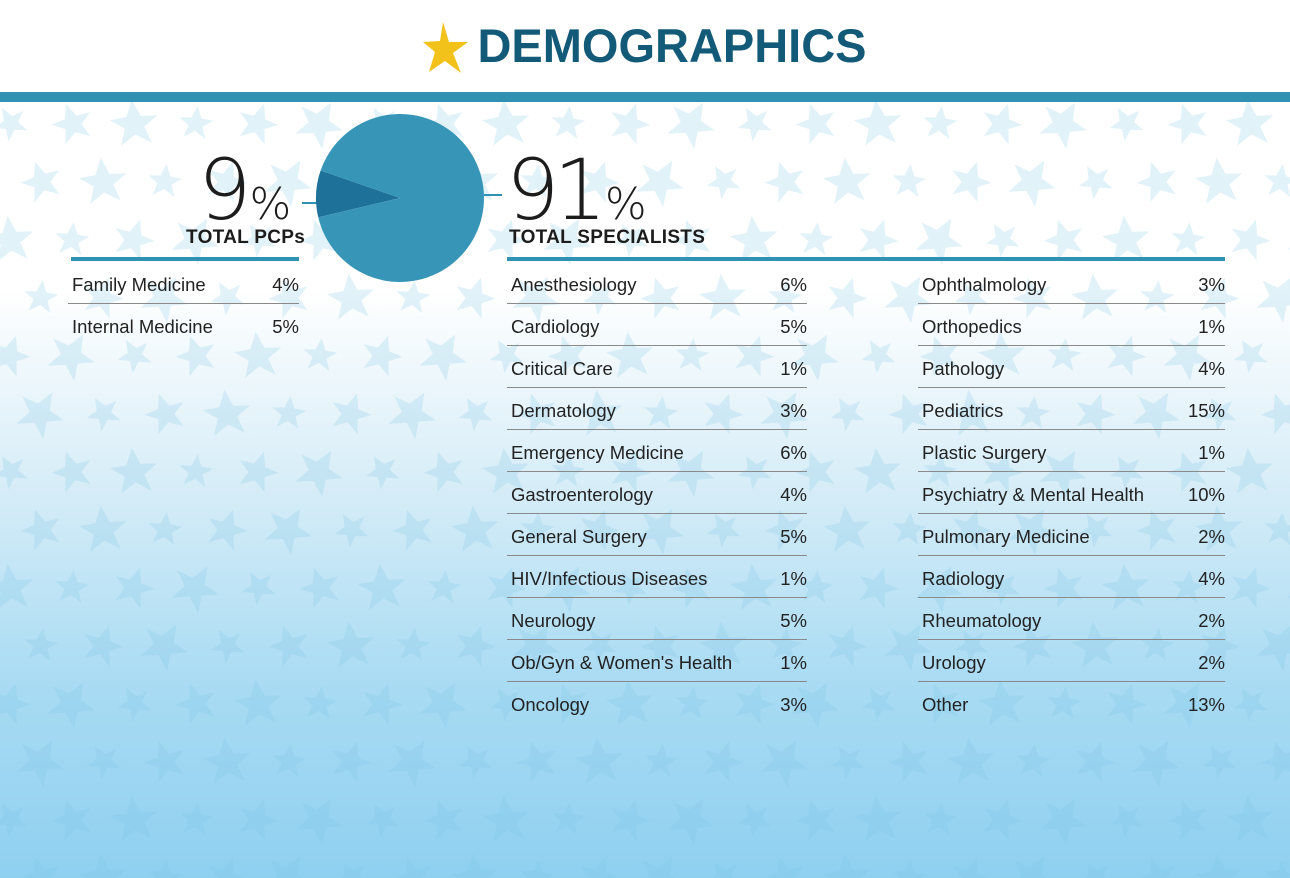 The height and width of the screenshot is (878, 1290). What do you see at coordinates (982, 620) in the screenshot?
I see `row-label: Rheumatology` at bounding box center [982, 620].